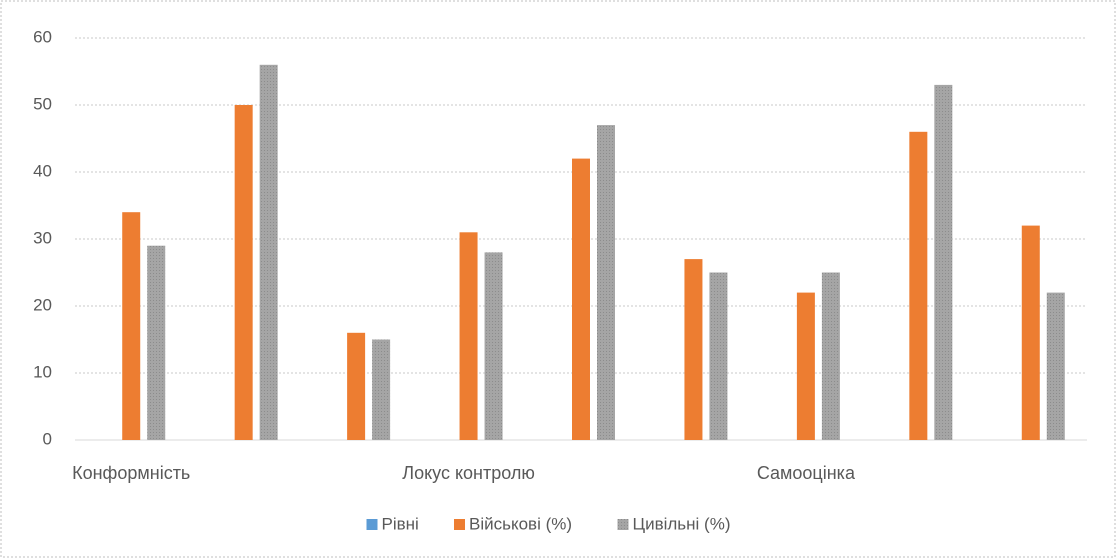 This screenshot has height=560, width=1118. I want to click on x-tick-label: Конформність, so click(131, 473).